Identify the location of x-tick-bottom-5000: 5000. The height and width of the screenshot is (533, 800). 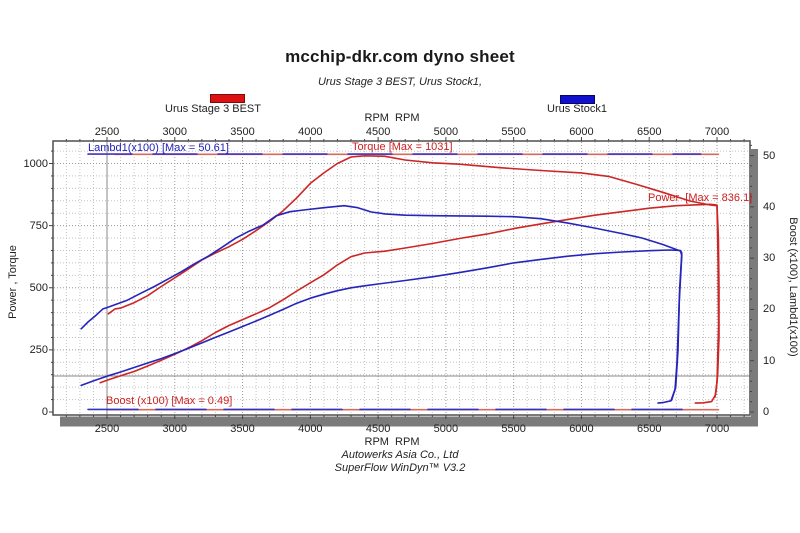
(446, 429).